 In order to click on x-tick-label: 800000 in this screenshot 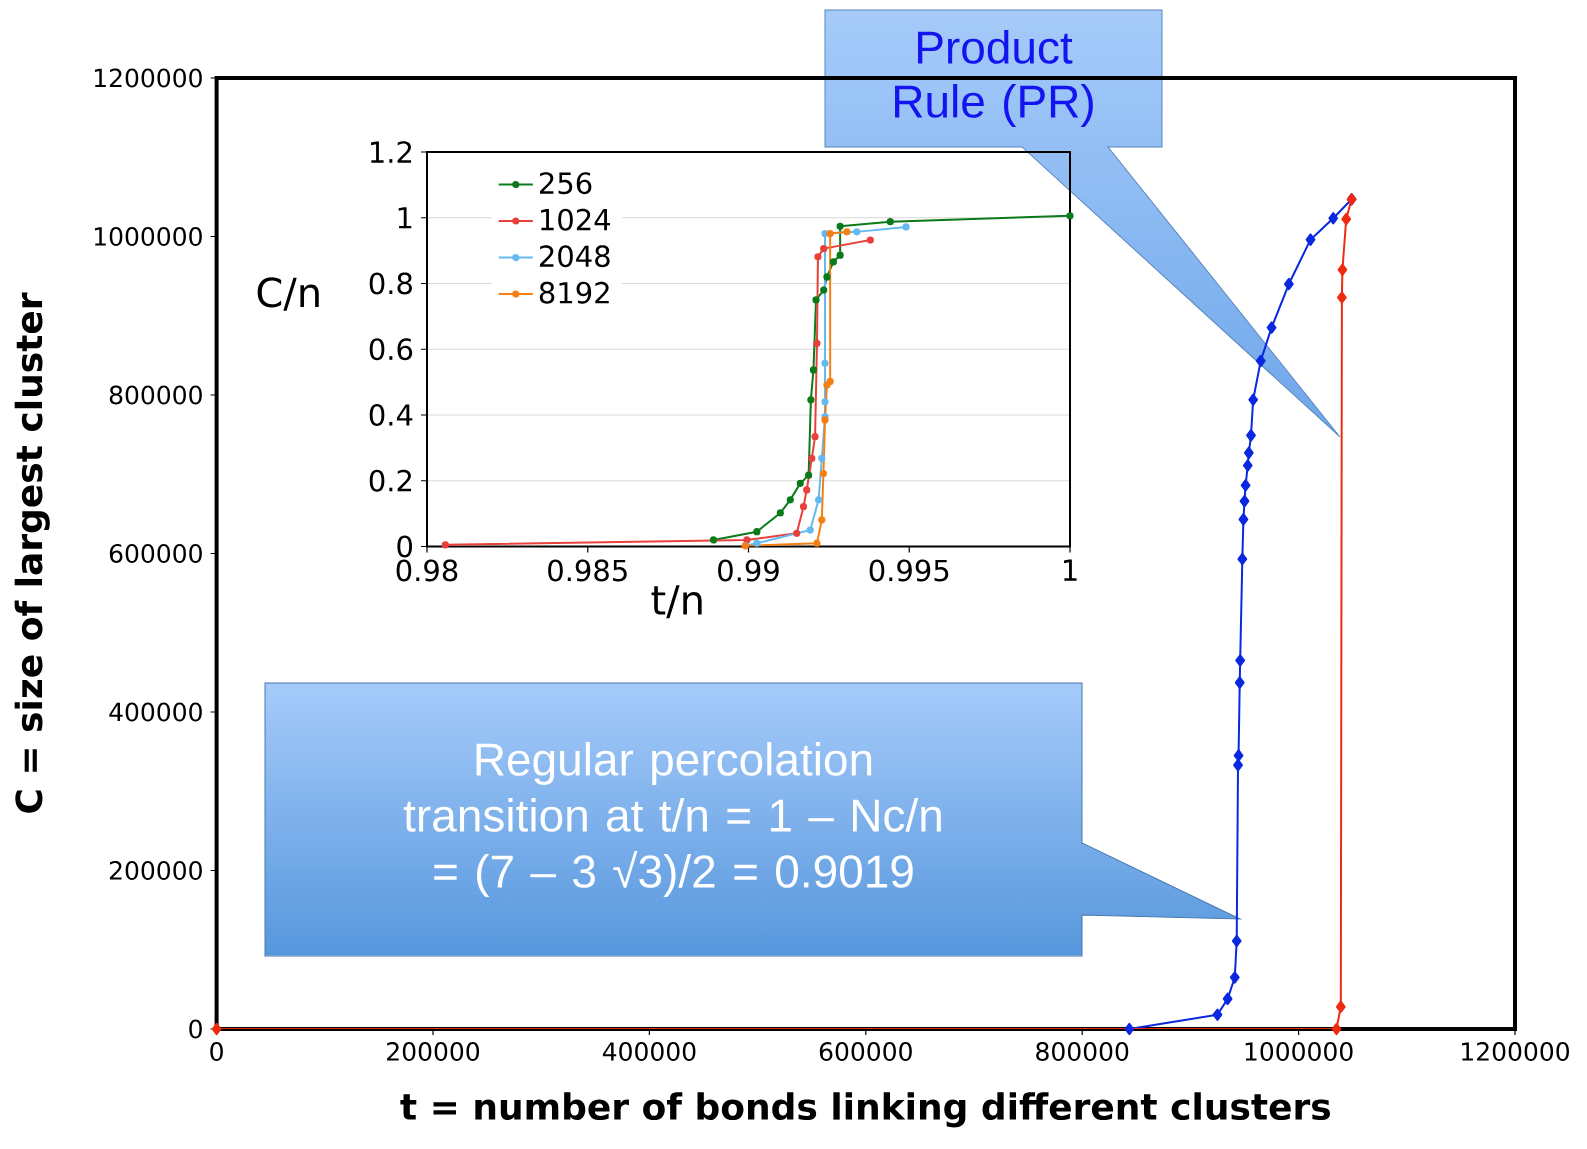, I will do `click(1082, 1051)`.